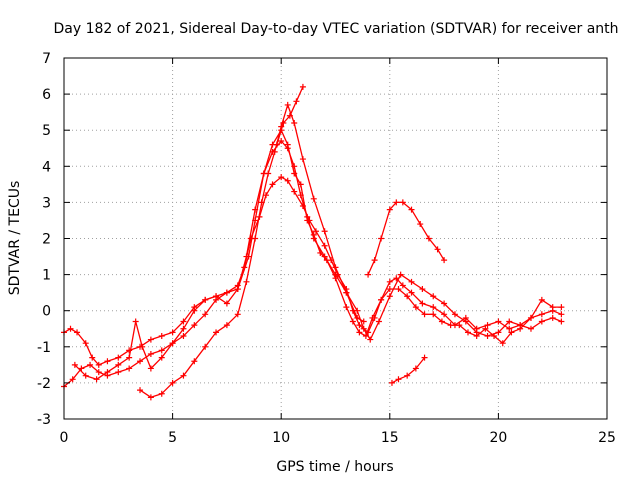 Image resolution: width=640 pixels, height=480 pixels. I want to click on x-tick-label: 10, so click(281, 438).